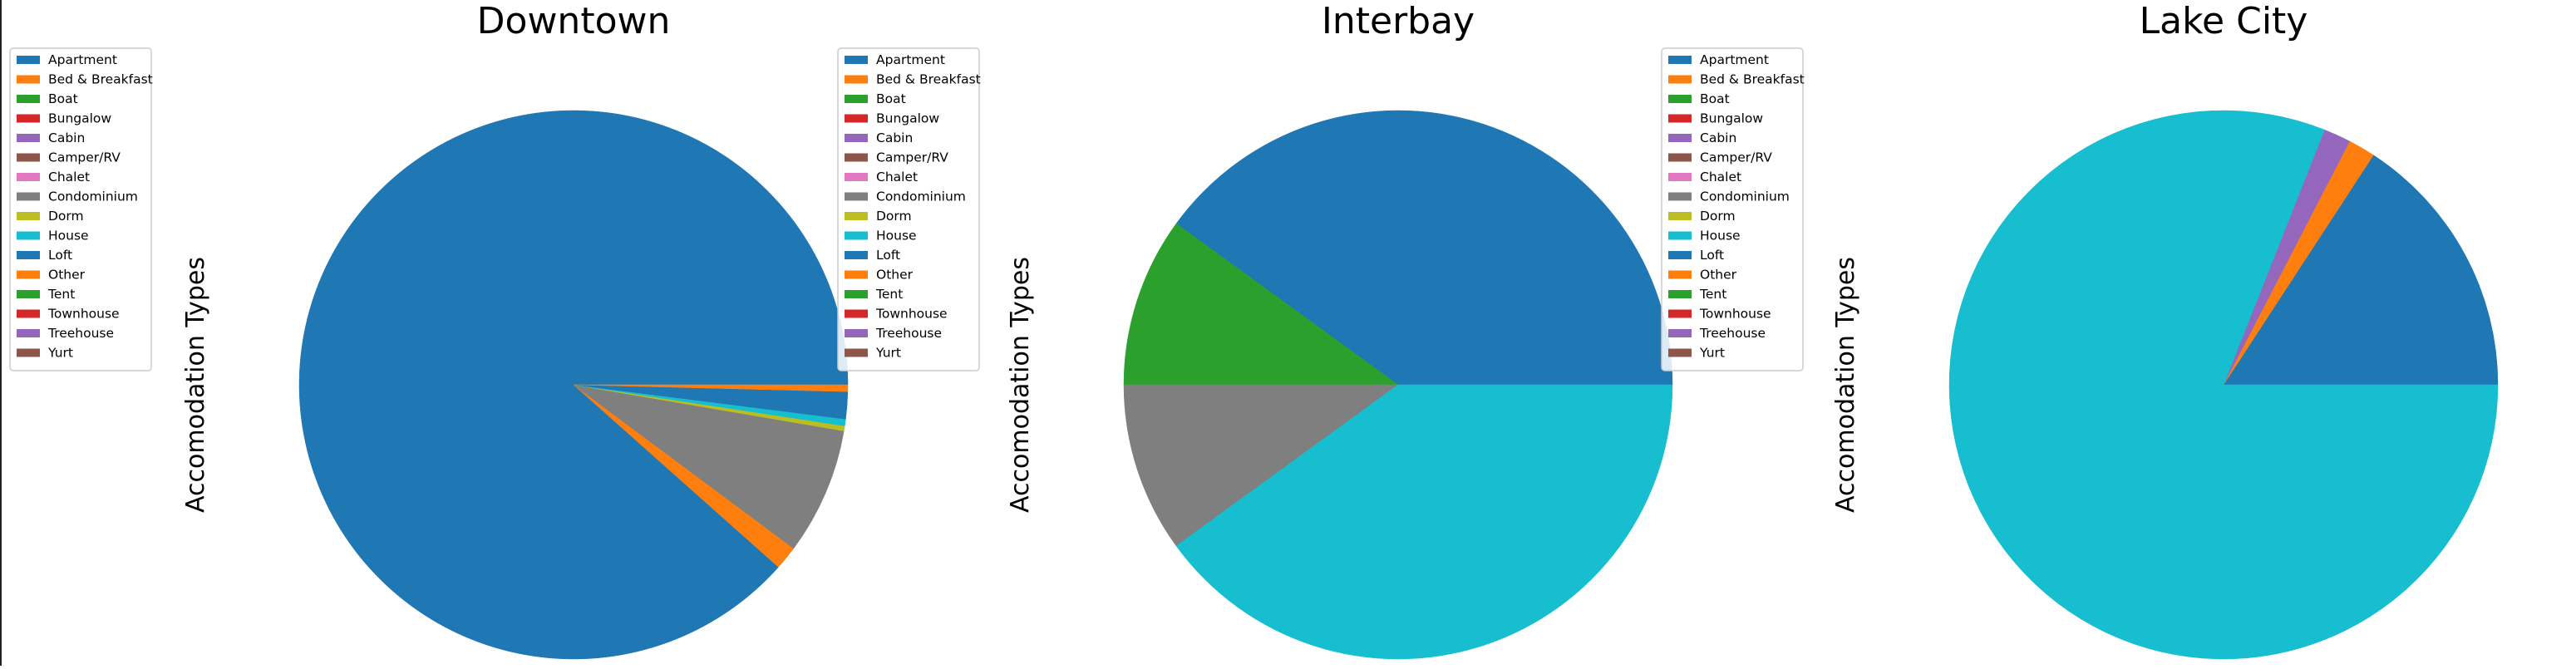 The image size is (2576, 669). What do you see at coordinates (1261, 304) in the screenshot?
I see `pie-slice-boat` at bounding box center [1261, 304].